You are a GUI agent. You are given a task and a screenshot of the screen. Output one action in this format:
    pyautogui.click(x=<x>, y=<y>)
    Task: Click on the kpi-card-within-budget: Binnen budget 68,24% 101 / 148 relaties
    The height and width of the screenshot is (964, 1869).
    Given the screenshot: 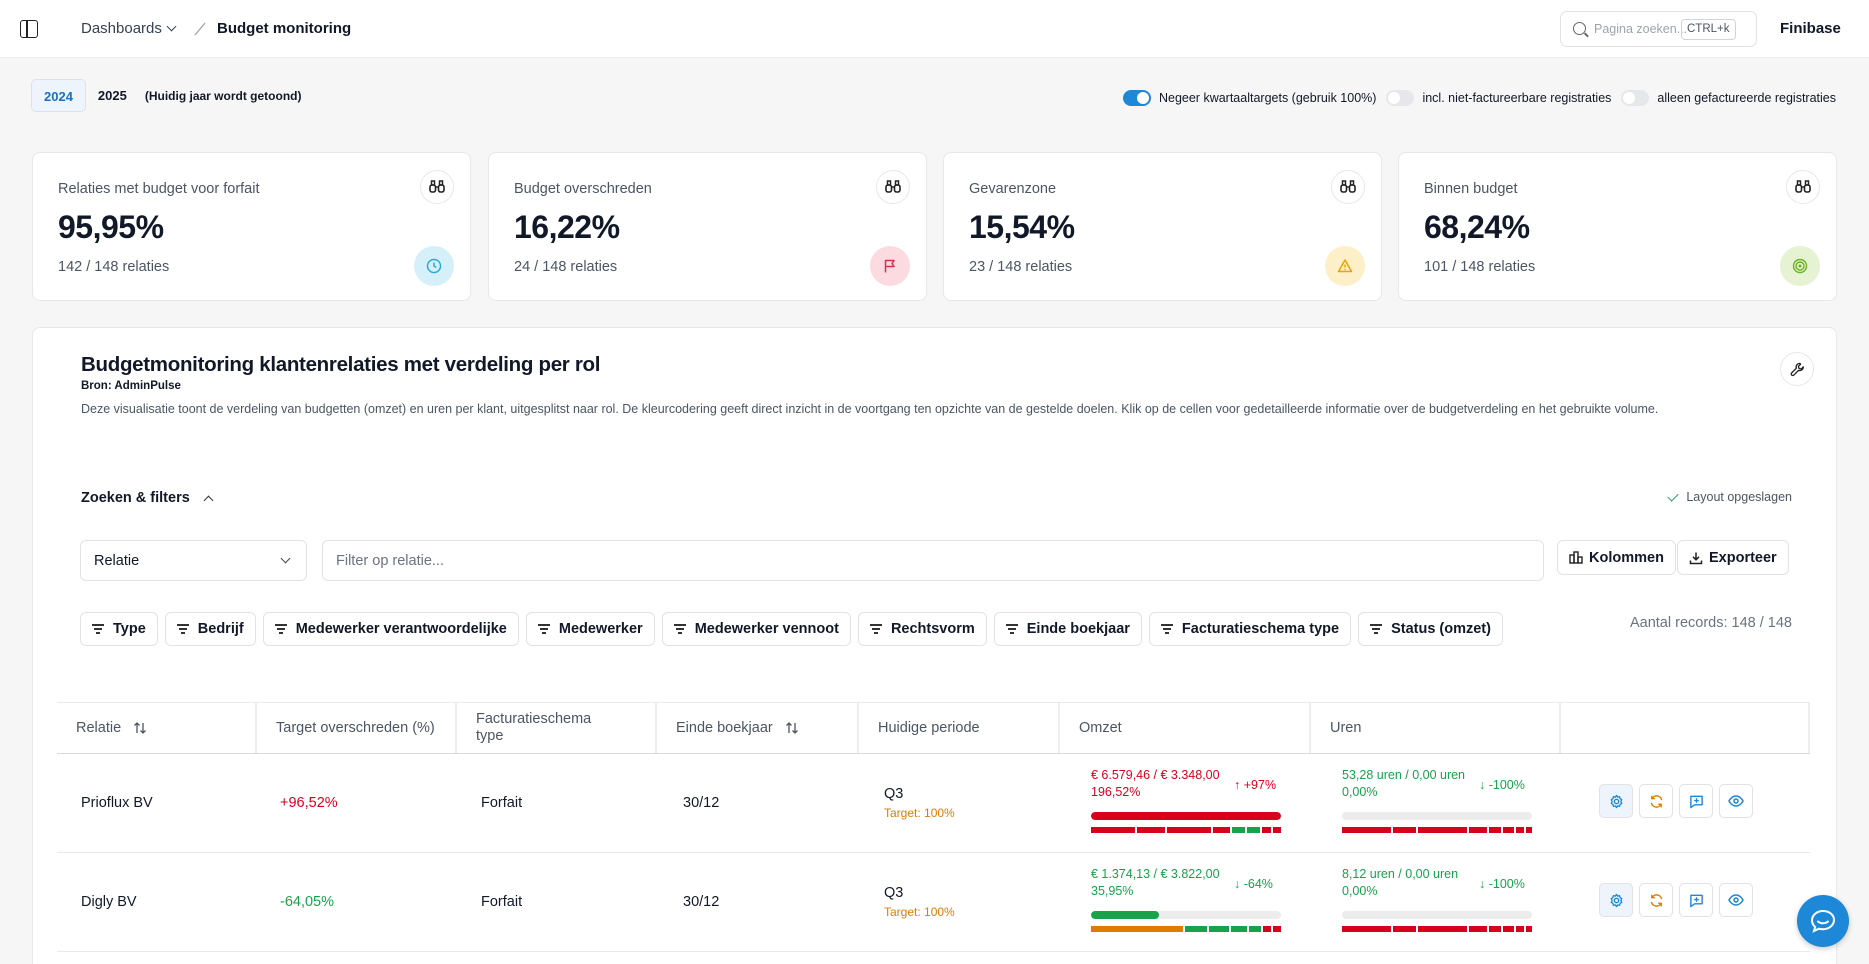 What is the action you would take?
    pyautogui.click(x=1617, y=226)
    